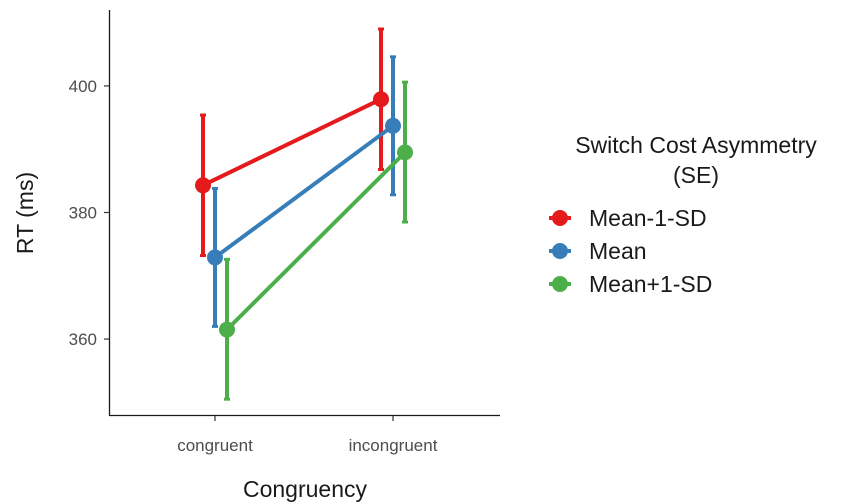 Image resolution: width=851 pixels, height=504 pixels. Describe the element at coordinates (83, 339) in the screenshot. I see `y-tick-label: 360` at that location.